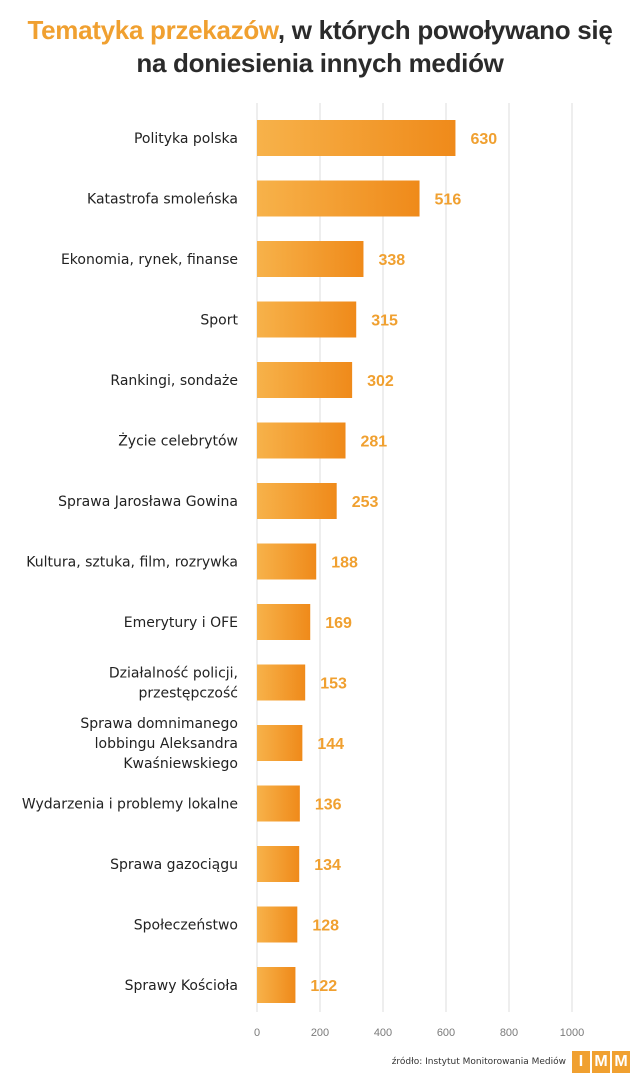 This screenshot has height=1086, width=640. Describe the element at coordinates (338, 623) in the screenshot. I see `data-label: 169` at that location.